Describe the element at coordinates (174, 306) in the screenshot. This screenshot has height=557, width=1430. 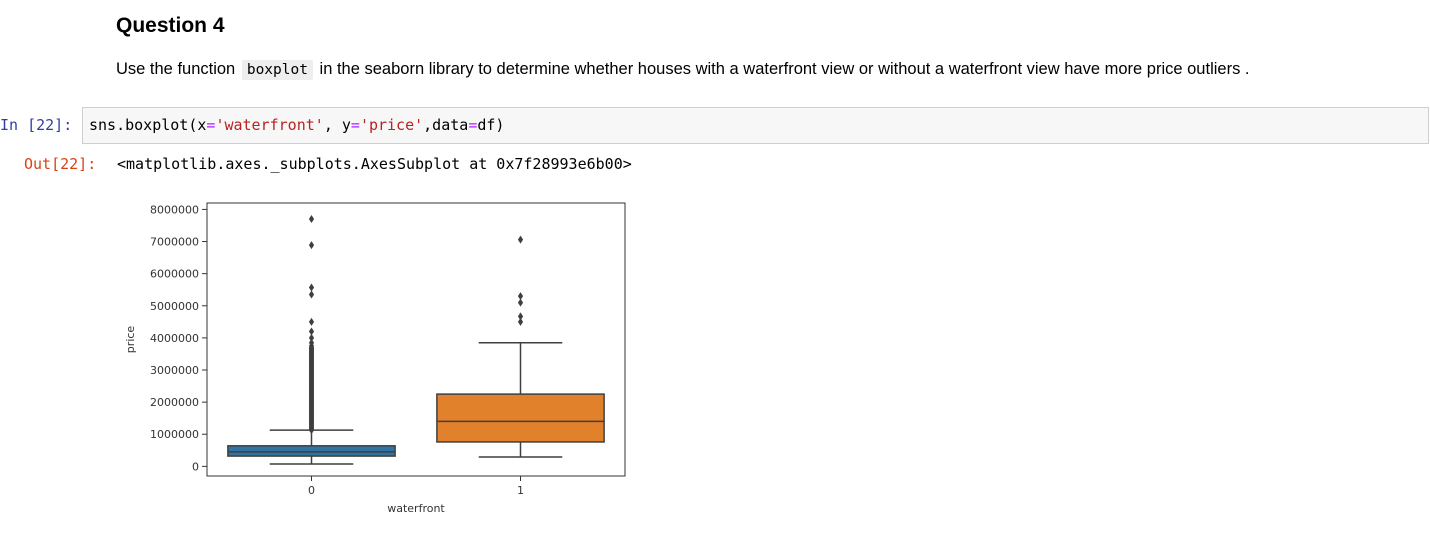
I see `y-tick-label: 5000000` at that location.